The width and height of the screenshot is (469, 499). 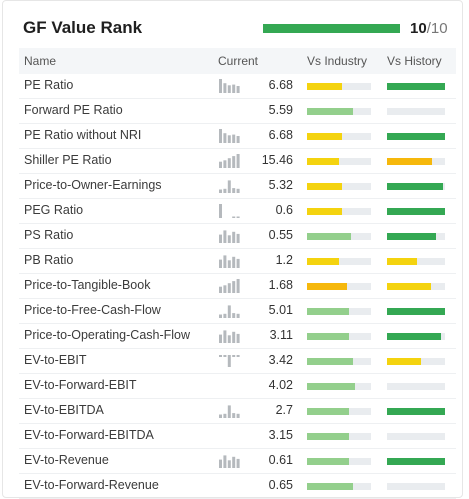 What do you see at coordinates (280, 185) in the screenshot?
I see `metric-current-value: 5.32` at bounding box center [280, 185].